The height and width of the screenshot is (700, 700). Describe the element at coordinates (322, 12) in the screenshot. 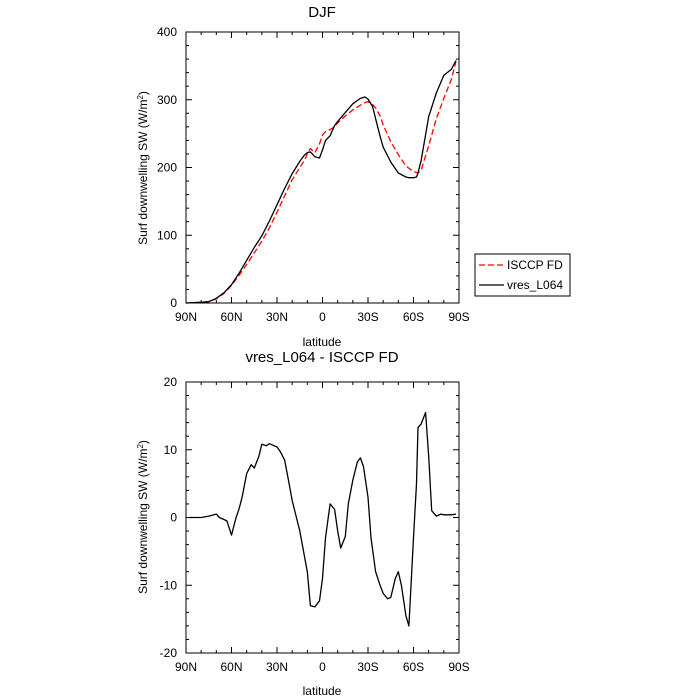

I see `chart-title: DJF` at that location.